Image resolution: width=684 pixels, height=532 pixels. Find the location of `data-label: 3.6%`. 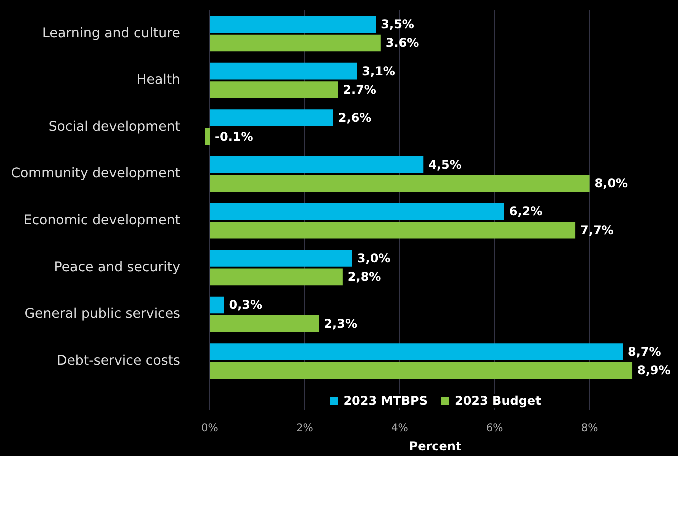

data-label: 3.6% is located at coordinates (403, 43).